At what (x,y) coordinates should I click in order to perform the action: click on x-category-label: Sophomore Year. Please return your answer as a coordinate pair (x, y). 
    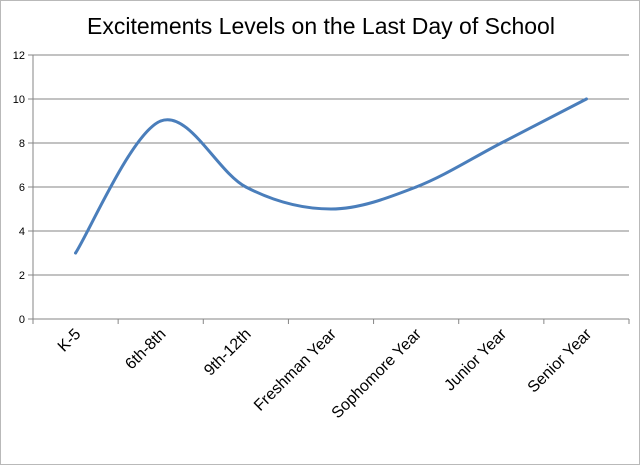
    Looking at the image, I should click on (377, 373).